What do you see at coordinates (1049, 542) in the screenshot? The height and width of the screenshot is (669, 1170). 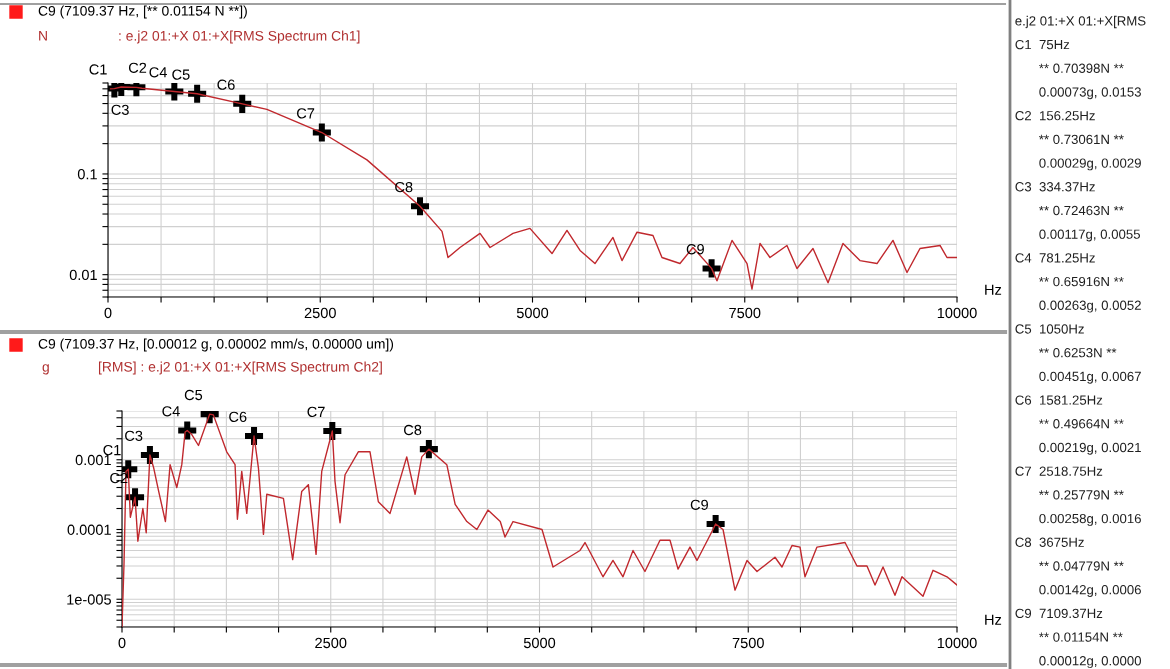 I see `text: C8 3675Hz` at bounding box center [1049, 542].